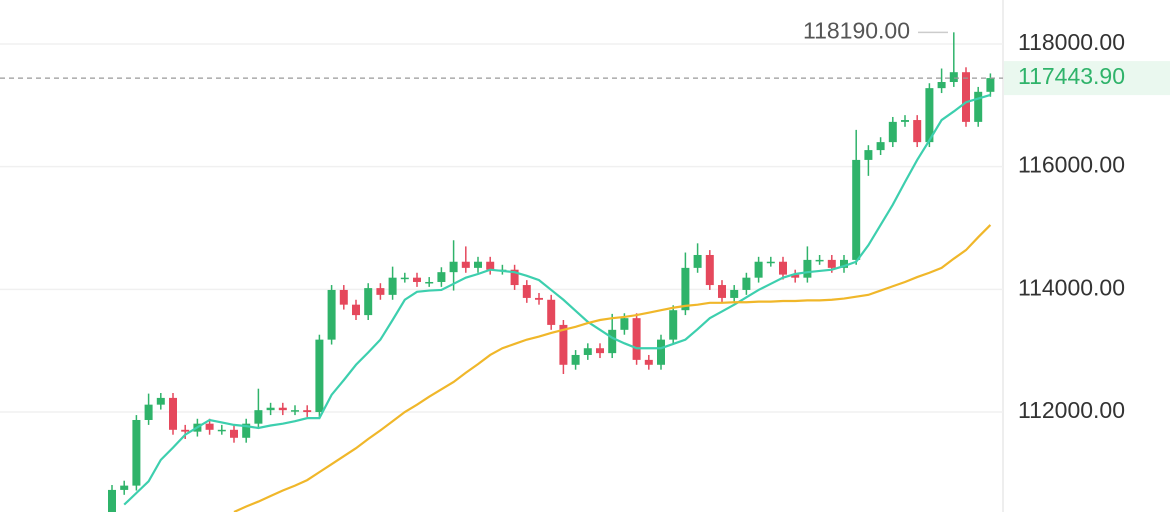 This screenshot has width=1170, height=512. Describe the element at coordinates (1071, 410) in the screenshot. I see `y-tick-label: 112000.00` at that location.